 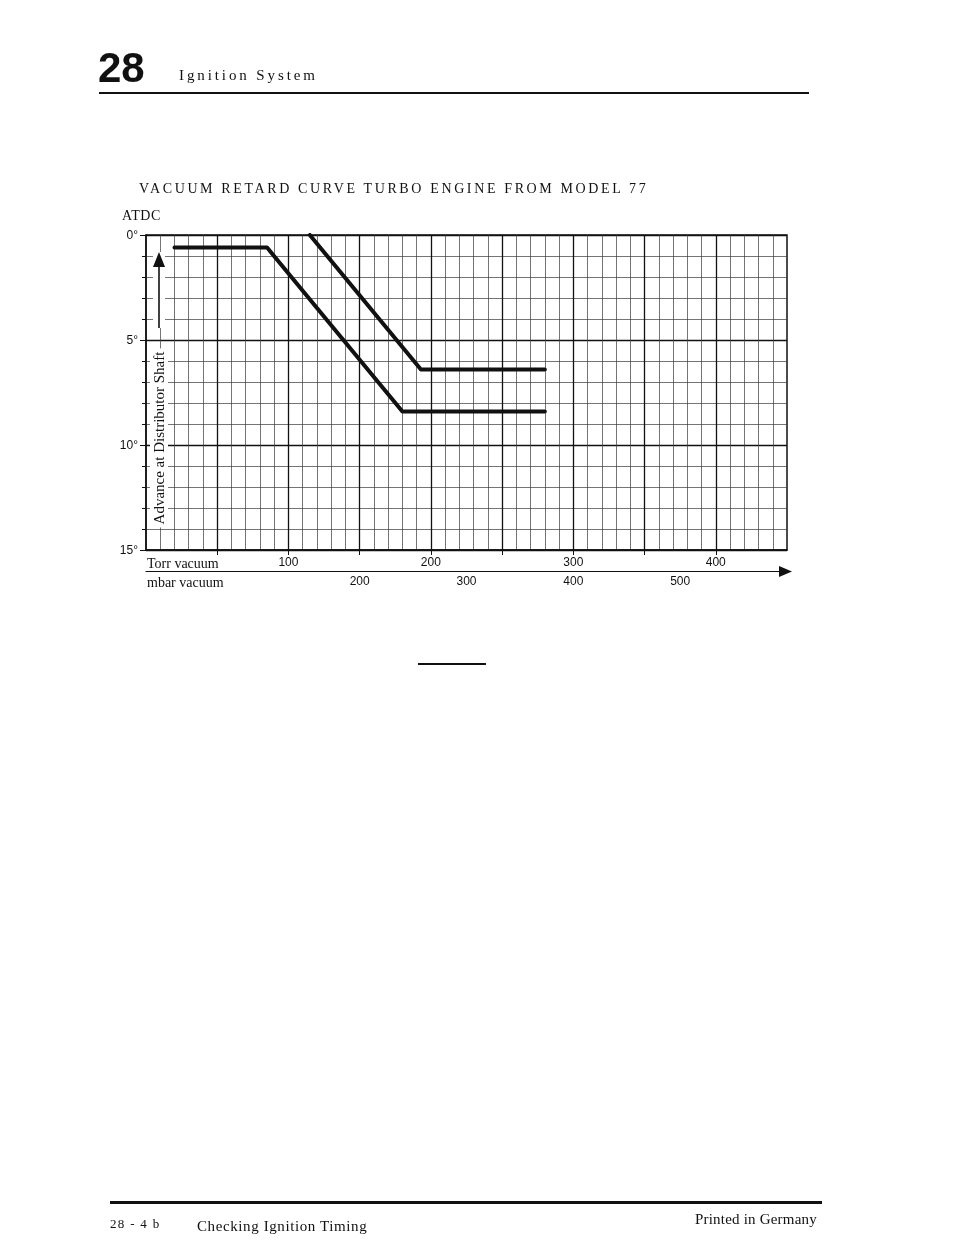 I want to click on x-tick-label: 300, so click(x=573, y=562).